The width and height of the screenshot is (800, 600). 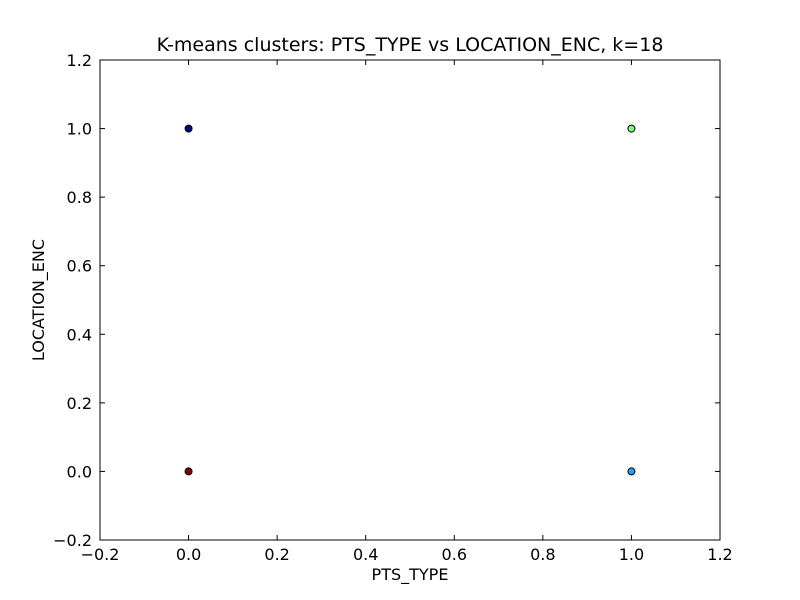 What do you see at coordinates (79, 197) in the screenshot?
I see `y-tick-label: 0.8` at bounding box center [79, 197].